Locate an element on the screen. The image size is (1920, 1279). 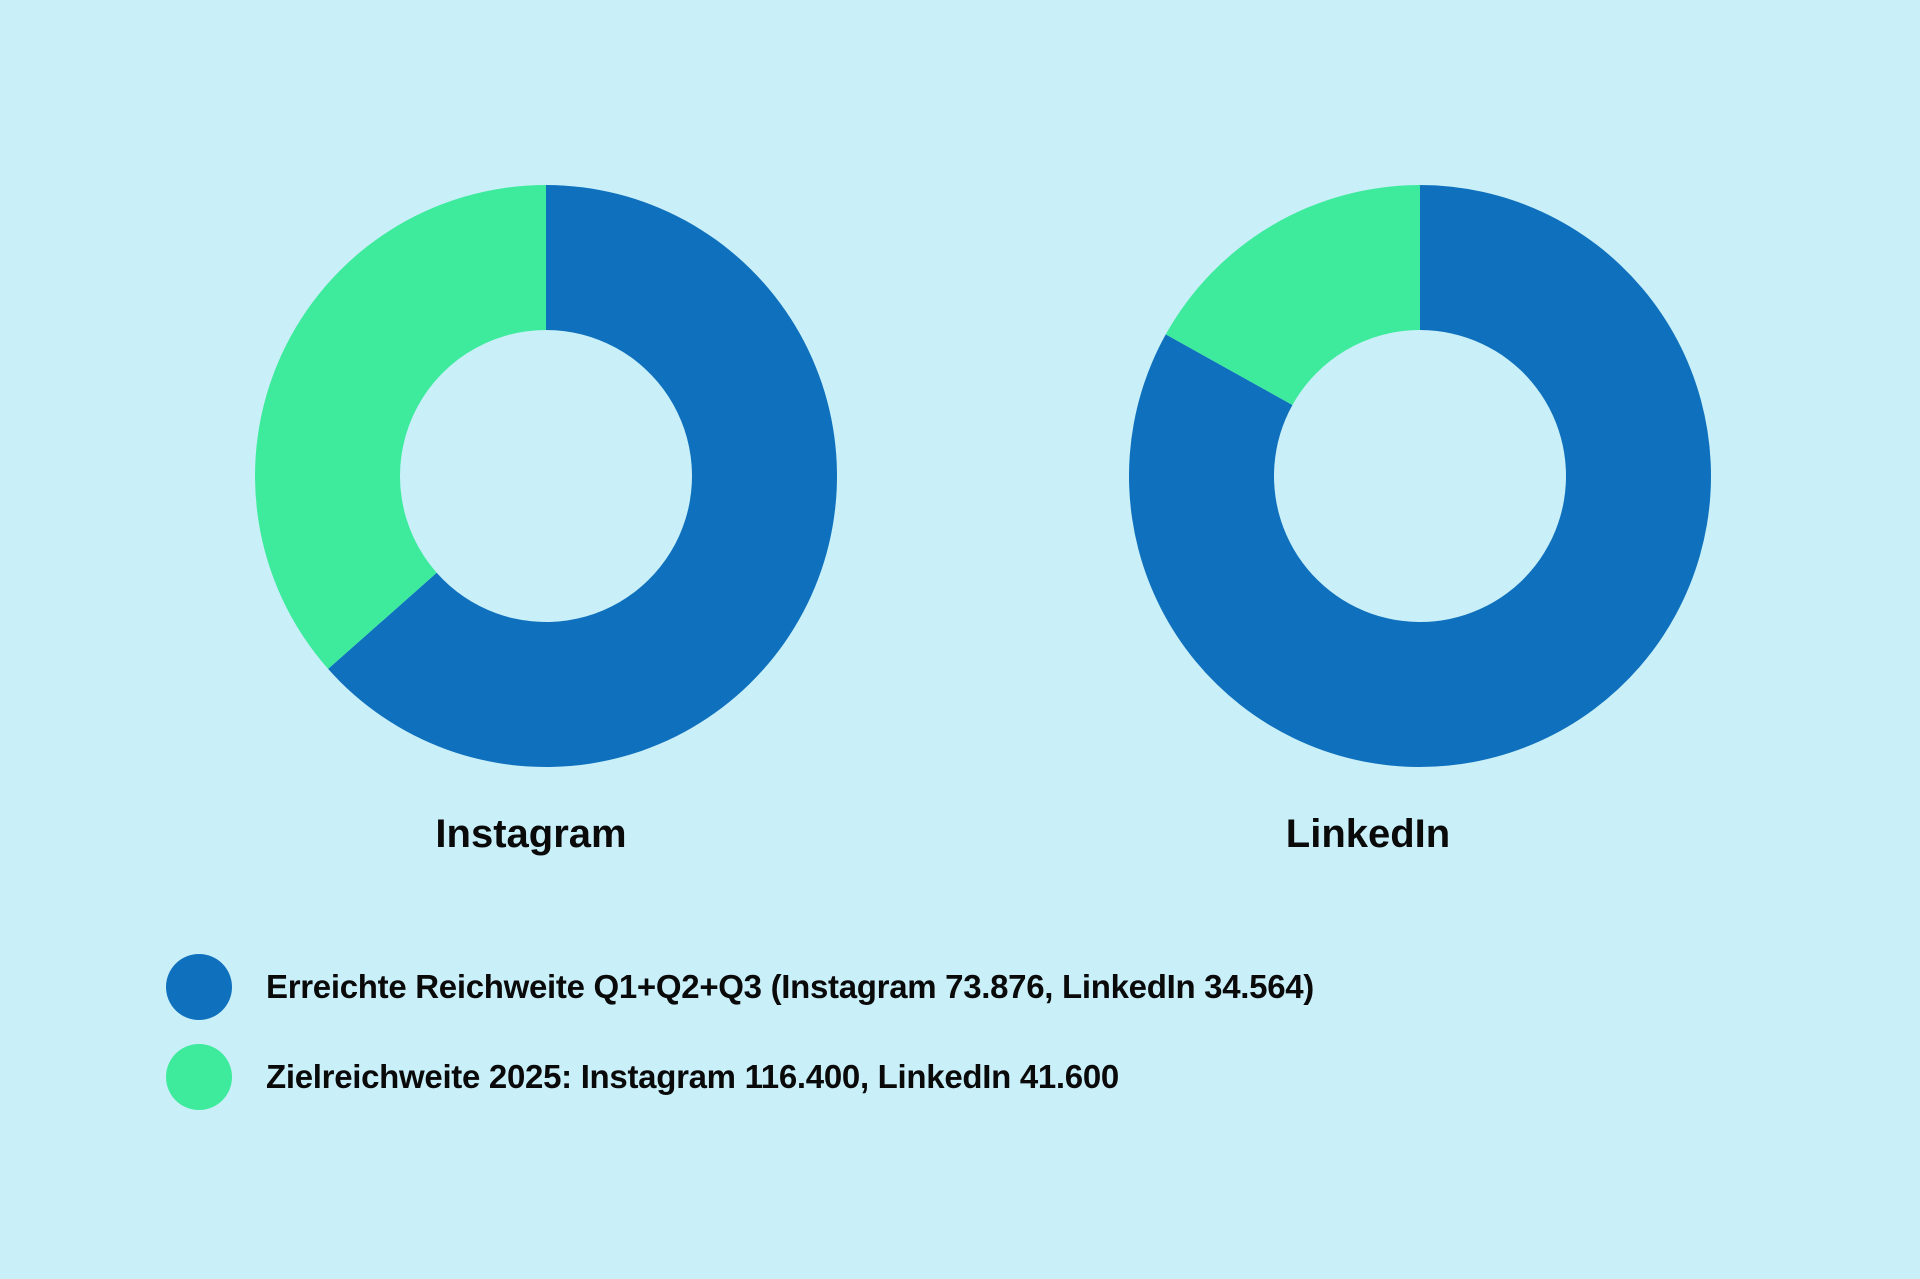
donut-slice-instagram-remaining_to_target is located at coordinates (400, 427).